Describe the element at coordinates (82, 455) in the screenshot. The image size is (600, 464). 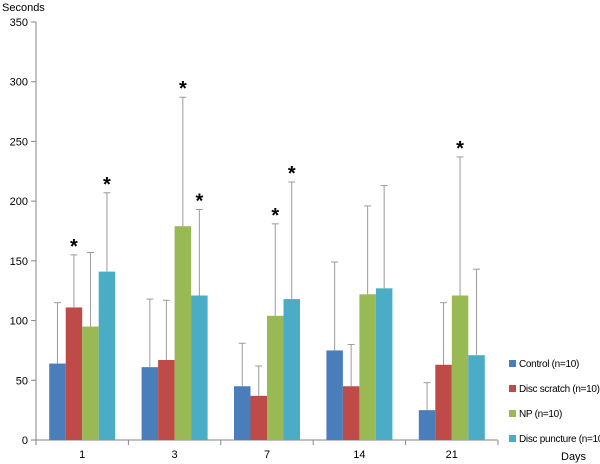
I see `x-tick-label: 1` at that location.